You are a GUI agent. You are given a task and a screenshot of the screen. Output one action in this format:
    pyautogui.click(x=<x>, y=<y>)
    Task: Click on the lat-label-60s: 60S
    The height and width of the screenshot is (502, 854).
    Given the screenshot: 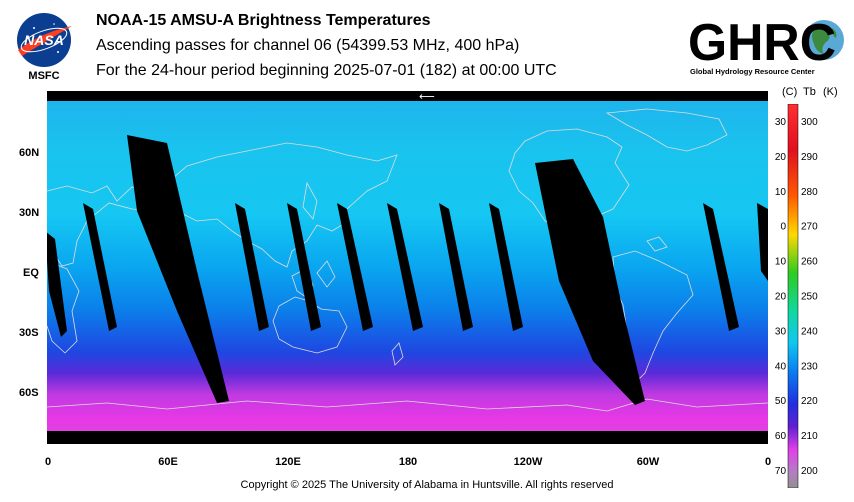 What is the action you would take?
    pyautogui.click(x=29, y=393)
    